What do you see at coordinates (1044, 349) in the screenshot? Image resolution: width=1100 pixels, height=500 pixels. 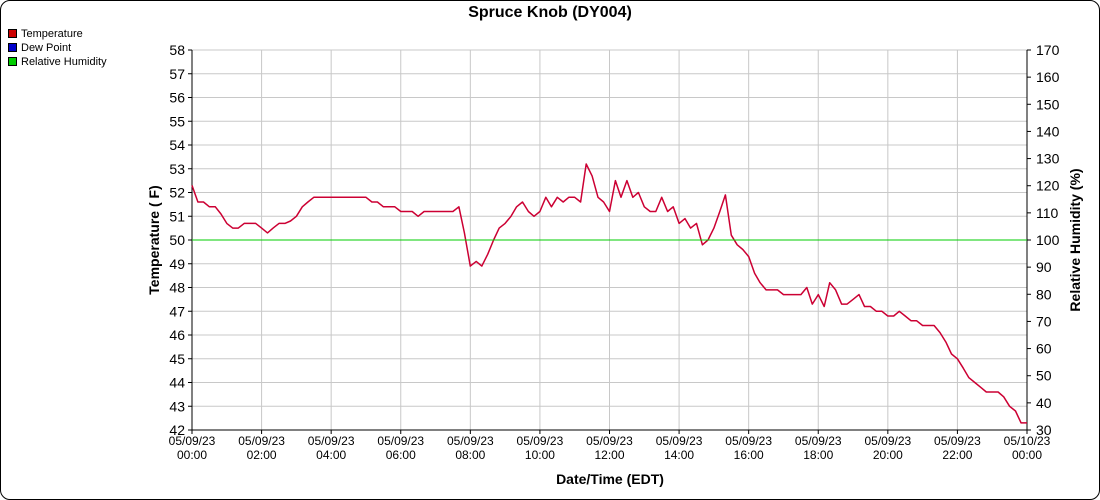 I see `y2-tick-label: 60` at bounding box center [1044, 349].